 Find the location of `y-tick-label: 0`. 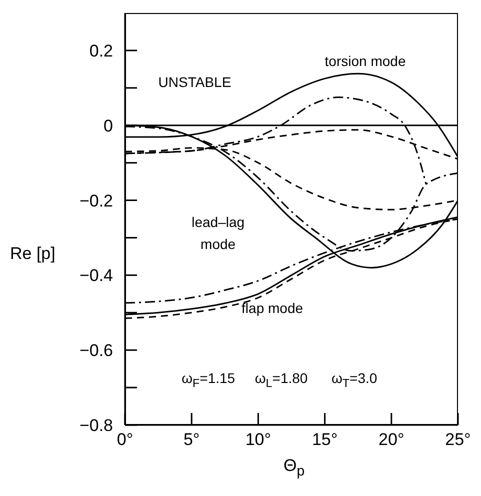

y-tick-label: 0 is located at coordinates (108, 126).